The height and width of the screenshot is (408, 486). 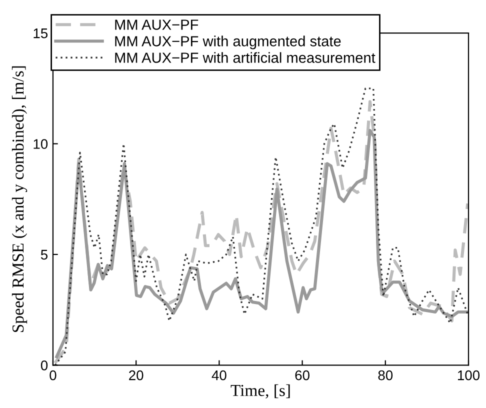 What do you see at coordinates (53, 375) in the screenshot?
I see `x-tick-label: 0` at bounding box center [53, 375].